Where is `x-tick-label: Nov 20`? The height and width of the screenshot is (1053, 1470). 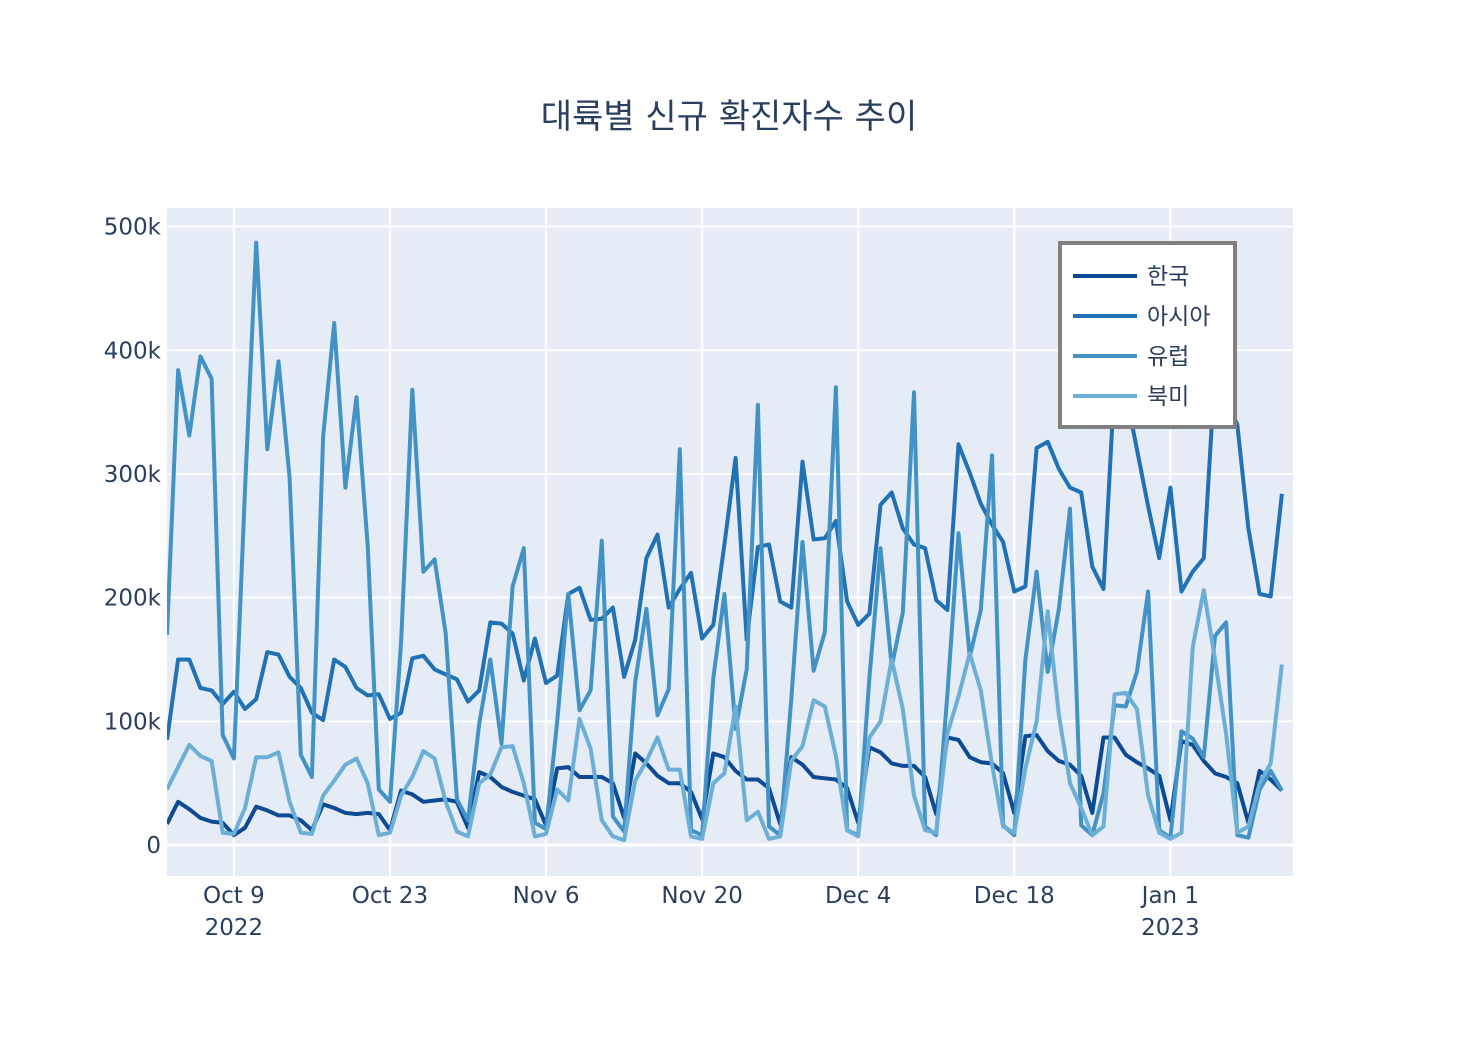 x-tick-label: Nov 20 is located at coordinates (701, 896).